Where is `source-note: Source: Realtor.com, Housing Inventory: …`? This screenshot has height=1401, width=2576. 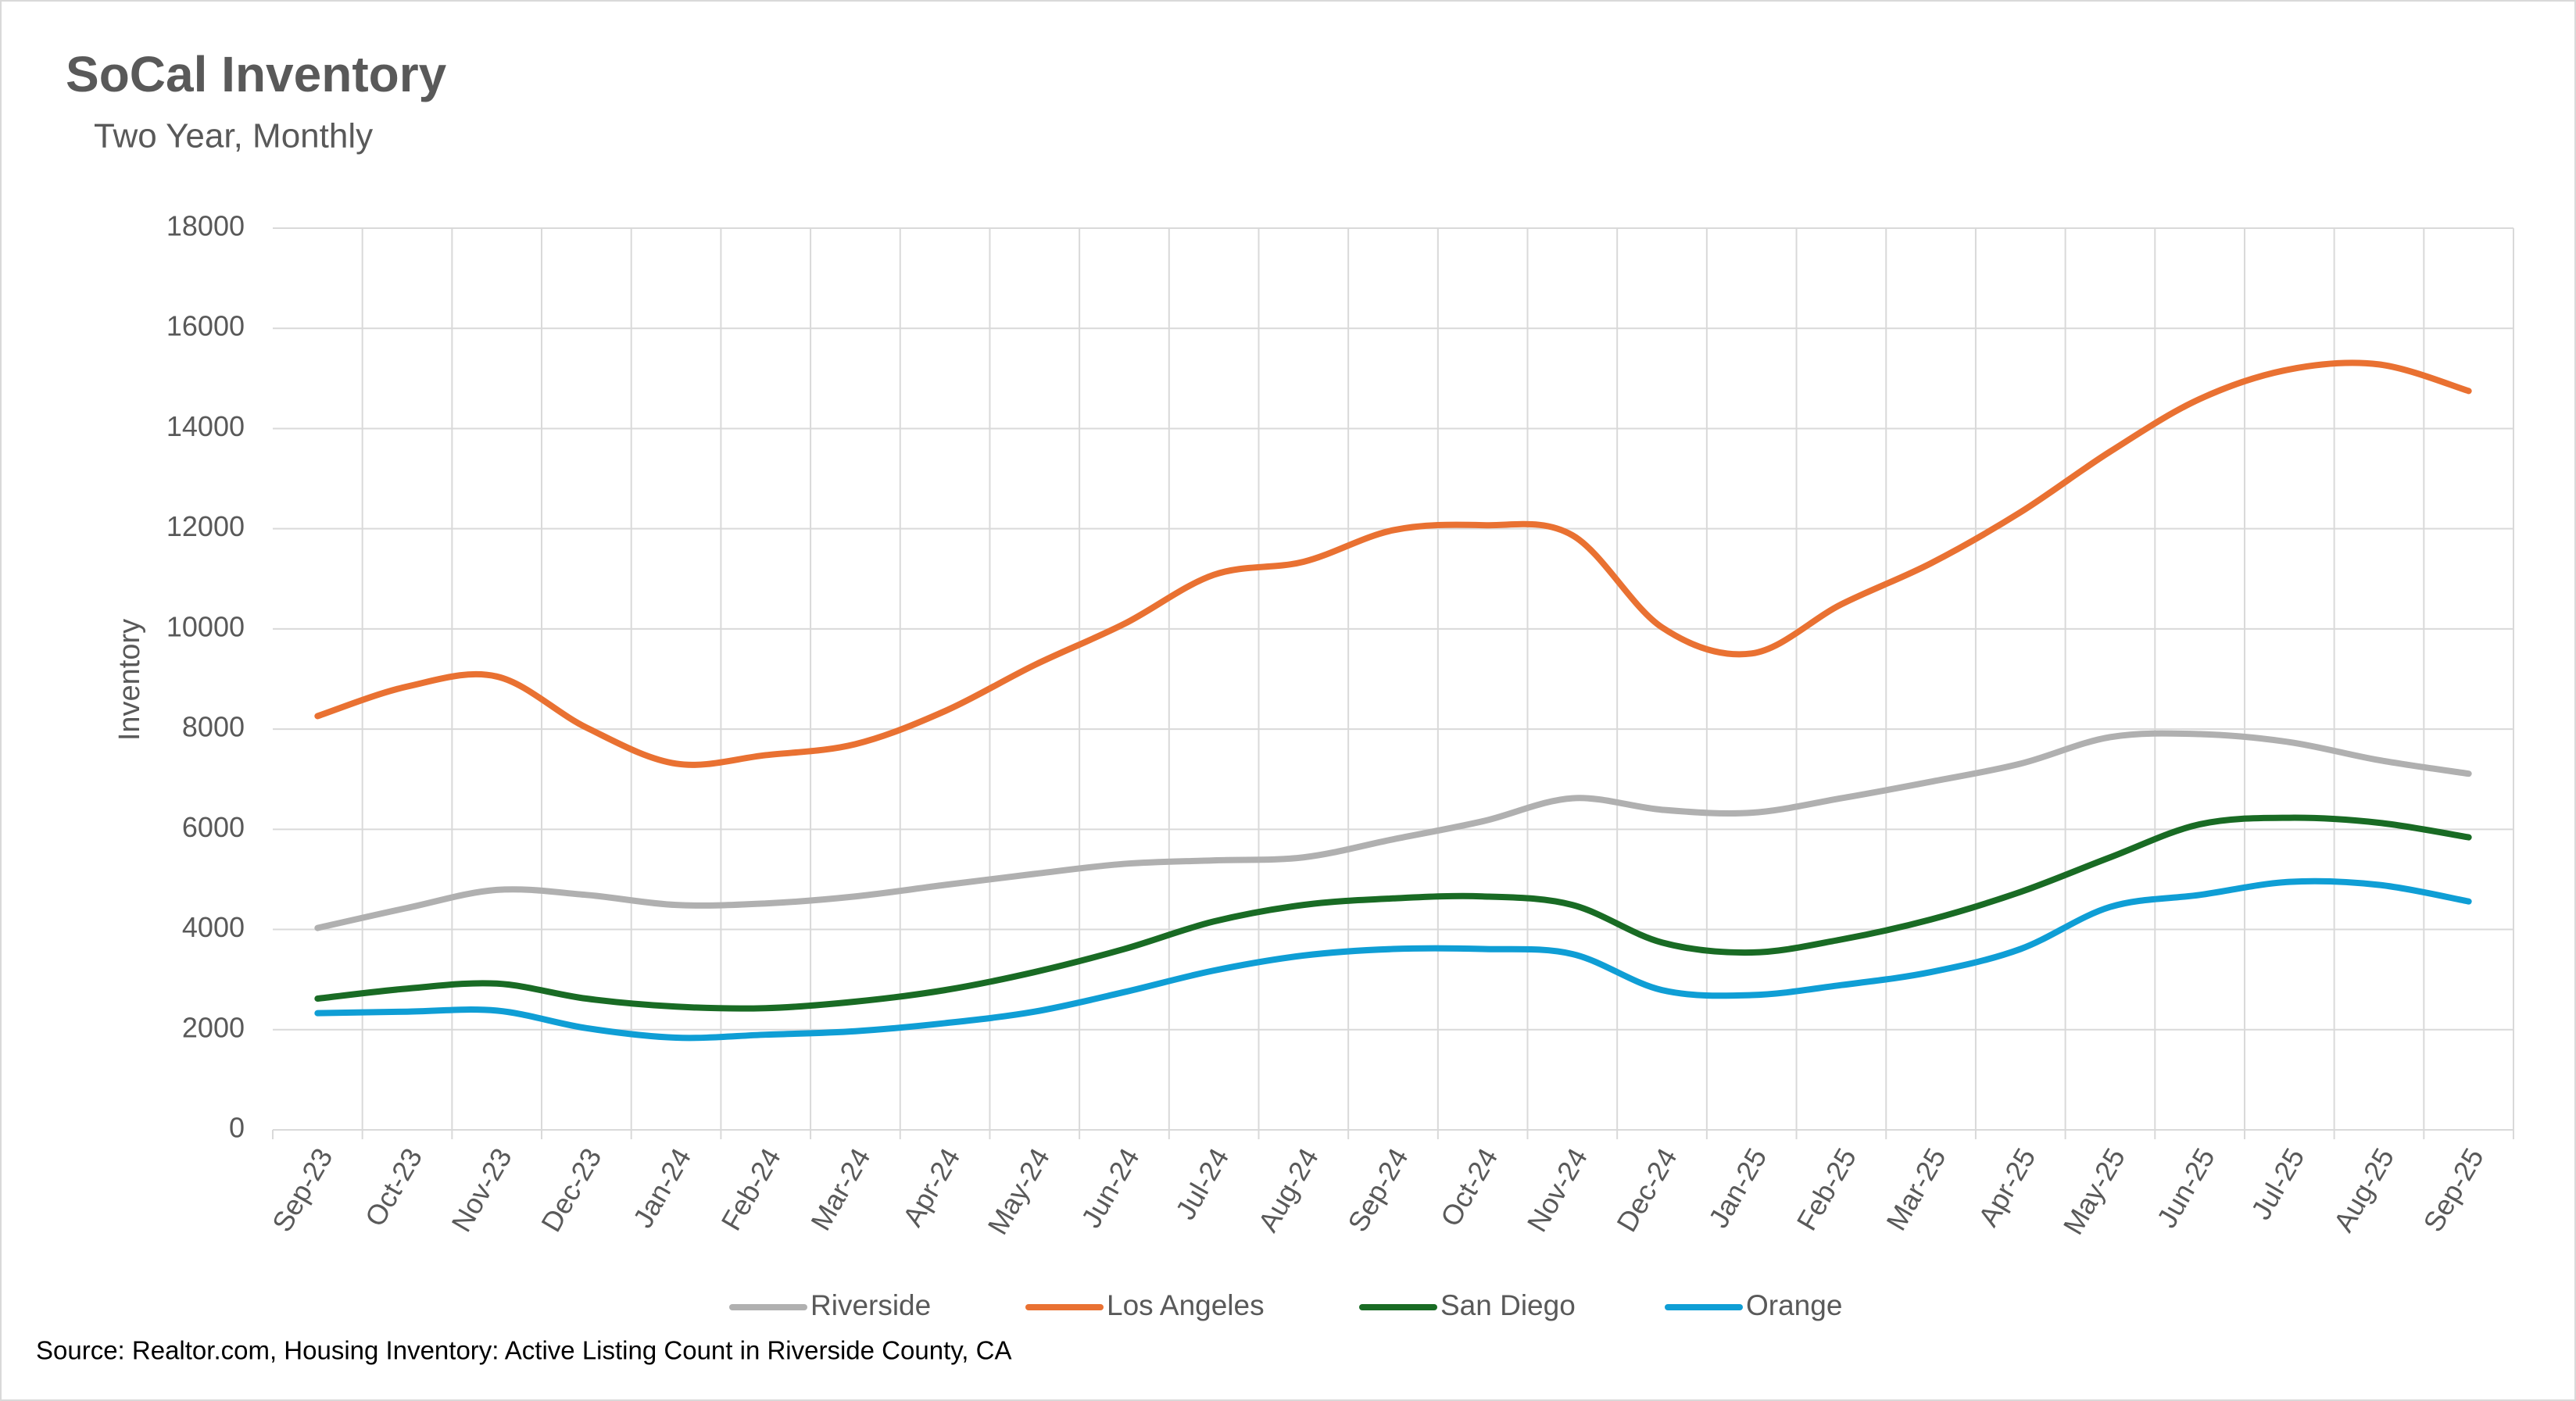
source-note: Source: Realtor.com, Housing Inventory: … is located at coordinates (523, 1350).